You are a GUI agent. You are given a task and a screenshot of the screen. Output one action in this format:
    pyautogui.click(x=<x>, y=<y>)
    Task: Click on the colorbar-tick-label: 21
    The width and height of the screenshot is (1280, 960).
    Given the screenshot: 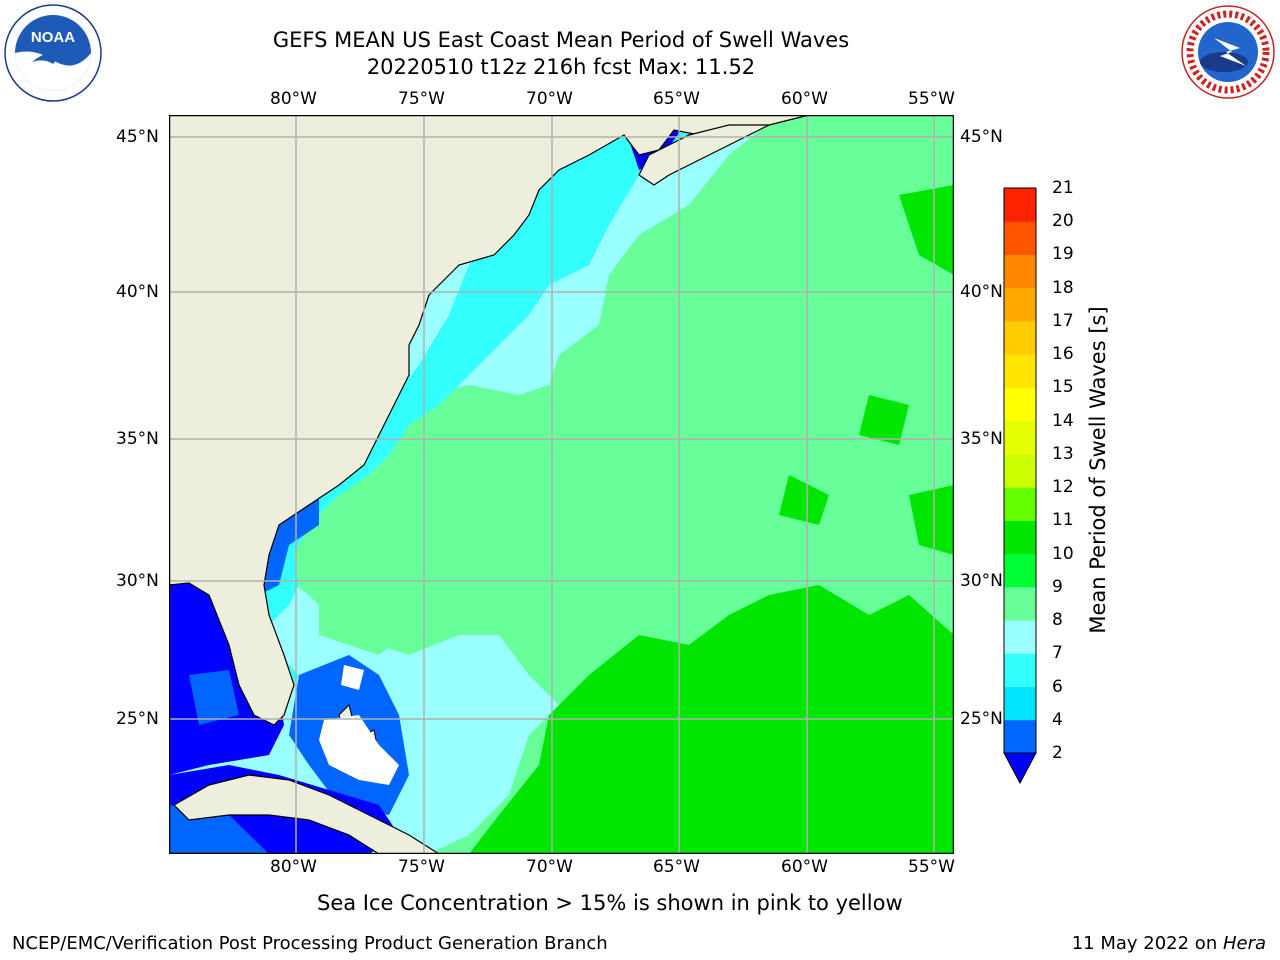 What is the action you would take?
    pyautogui.click(x=1063, y=188)
    